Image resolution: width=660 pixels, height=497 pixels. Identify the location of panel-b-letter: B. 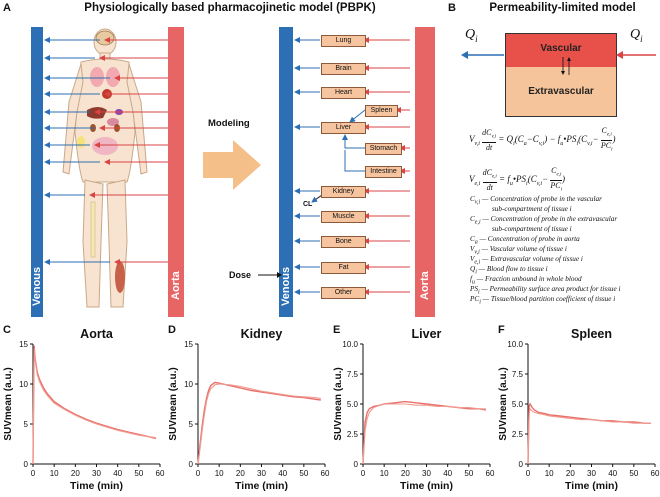
(452, 8).